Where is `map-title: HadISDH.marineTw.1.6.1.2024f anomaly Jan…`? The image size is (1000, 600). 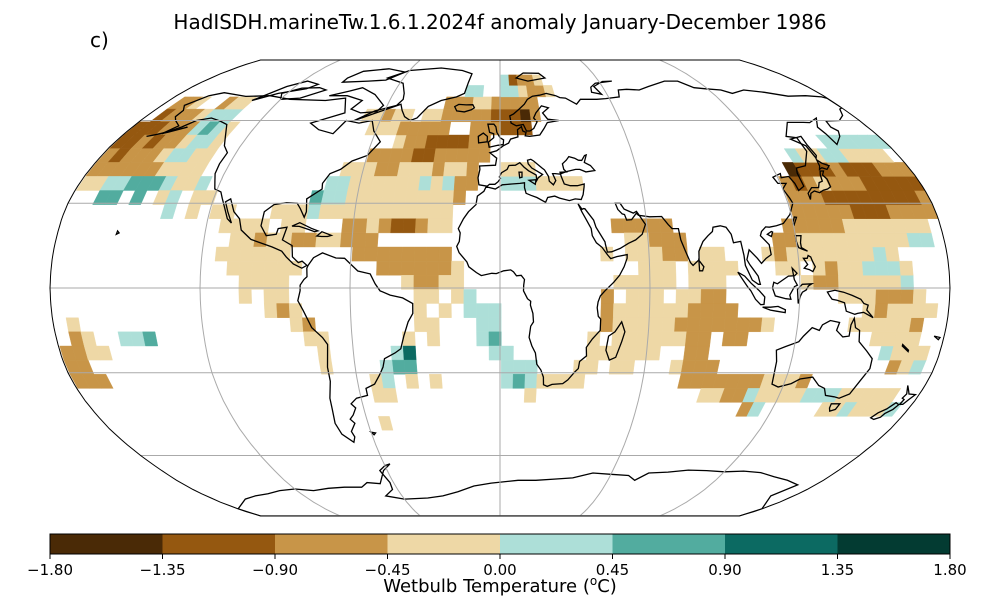
map-title: HadISDH.marineTw.1.6.1.2024f anomaly Jan… is located at coordinates (500, 22).